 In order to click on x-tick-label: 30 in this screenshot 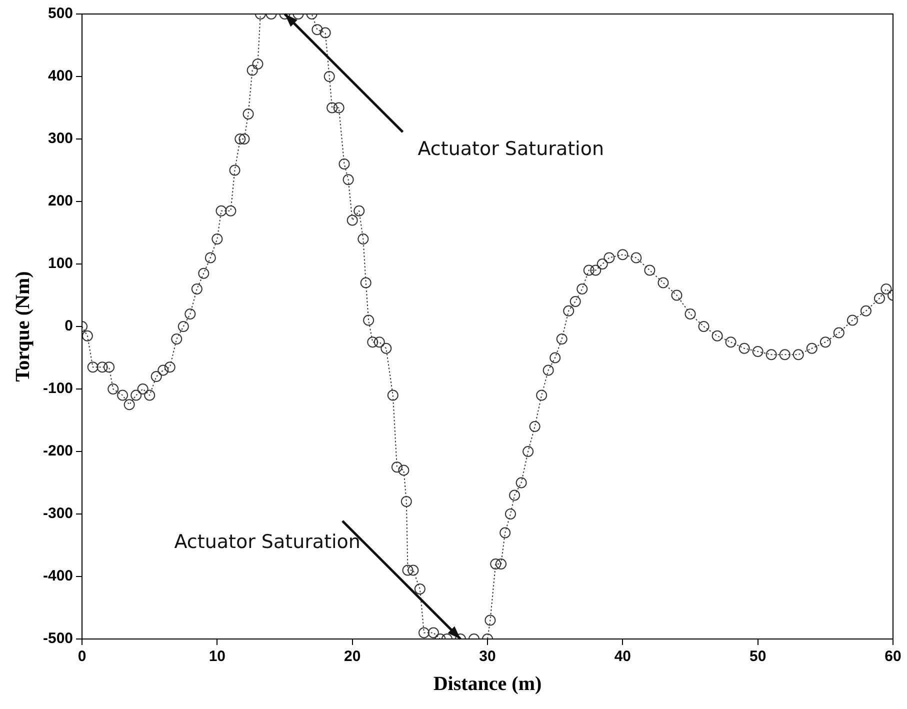, I will do `click(487, 657)`.